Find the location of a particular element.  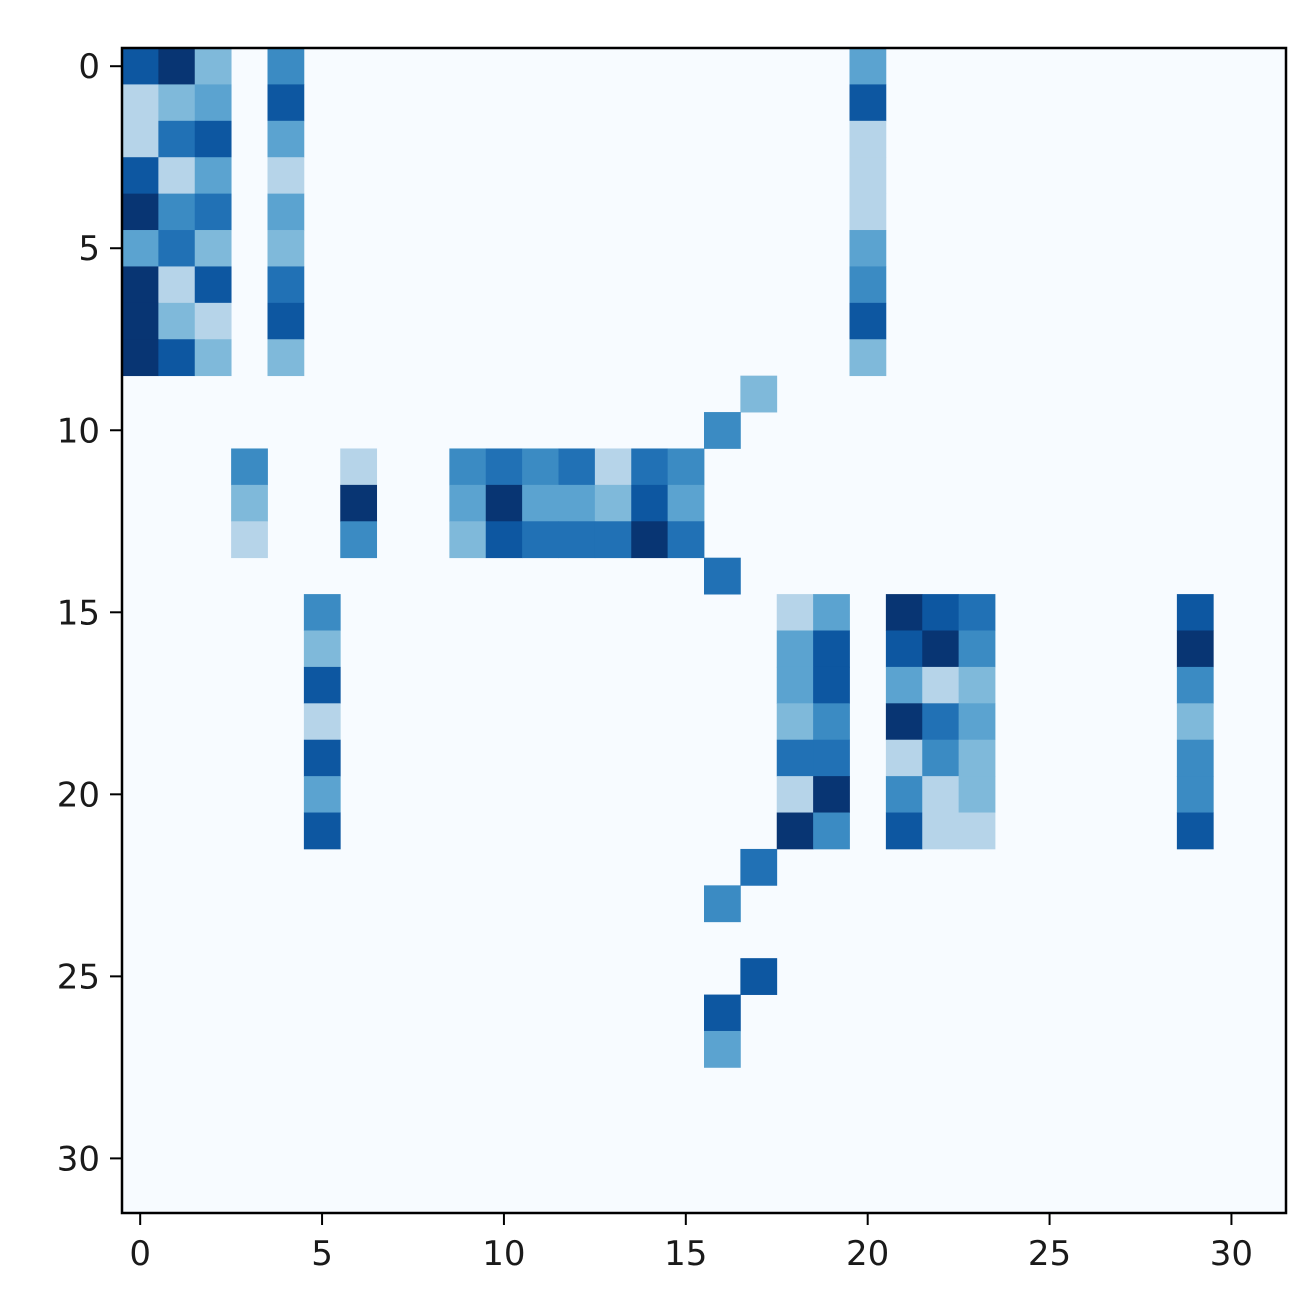

x-tick-label: 25 is located at coordinates (1049, 1254).